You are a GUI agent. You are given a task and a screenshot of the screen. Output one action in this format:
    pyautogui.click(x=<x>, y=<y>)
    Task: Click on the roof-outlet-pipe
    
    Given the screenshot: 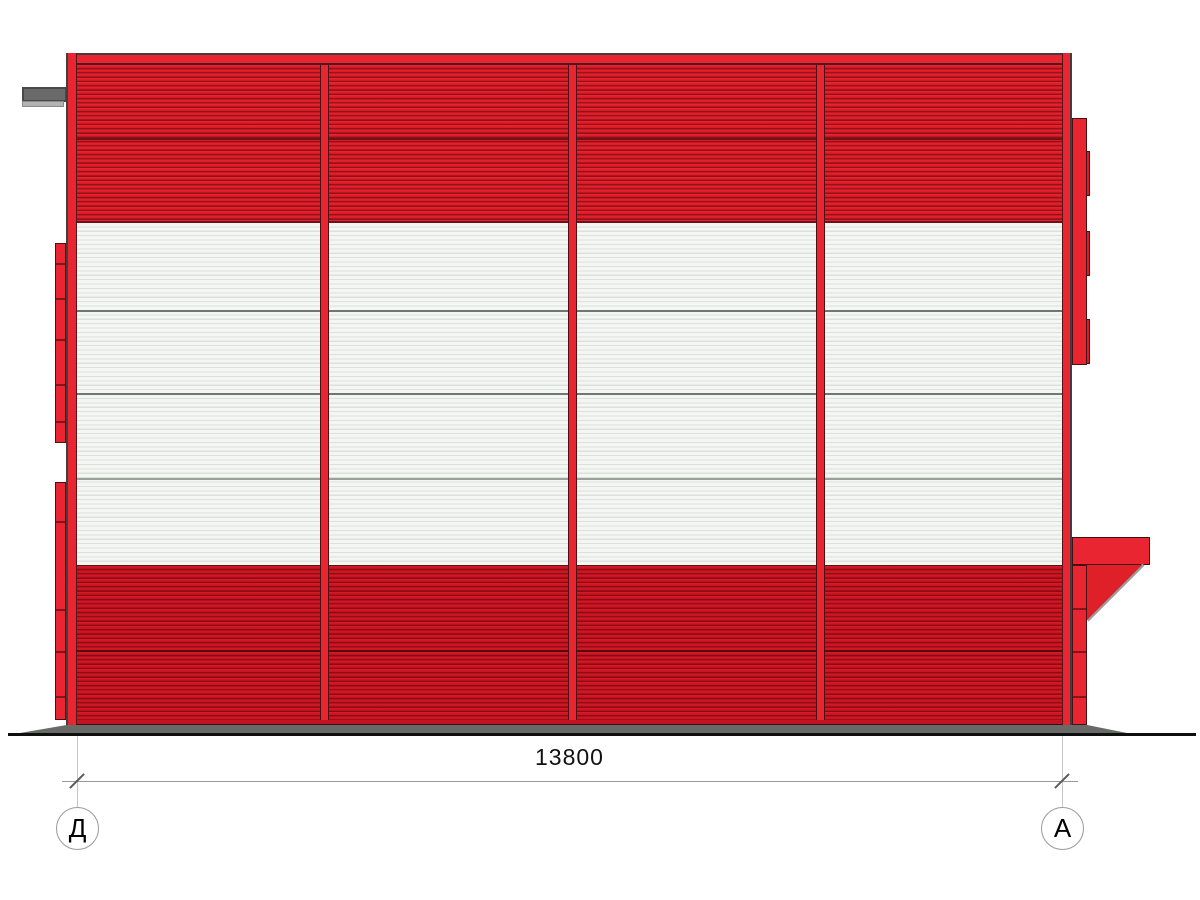 What is the action you would take?
    pyautogui.click(x=44, y=94)
    